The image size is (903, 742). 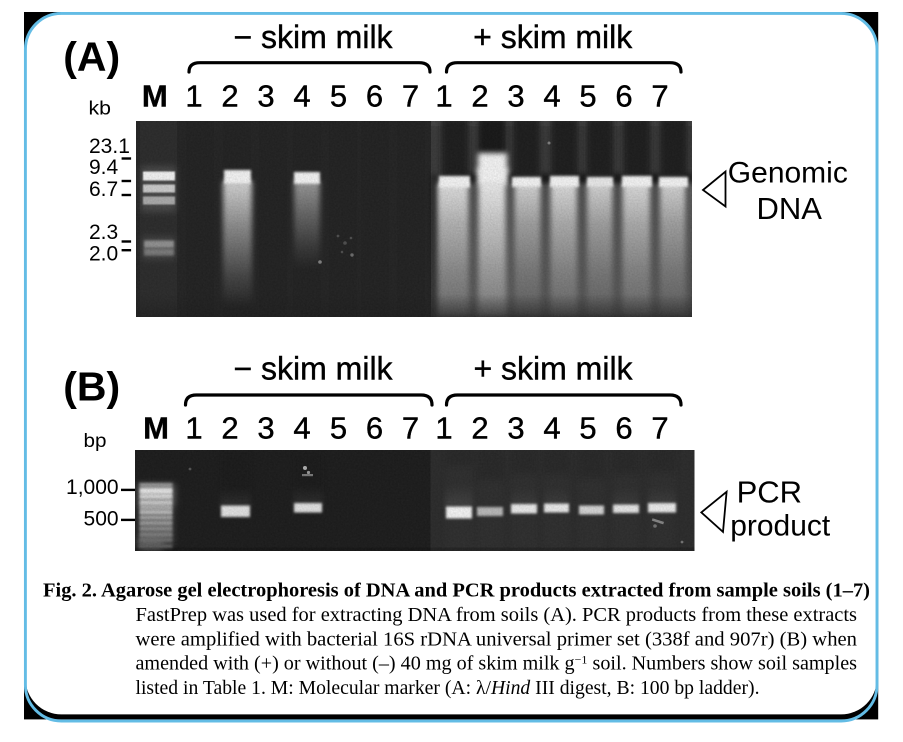 I want to click on svg-text: (A), so click(x=91, y=56).